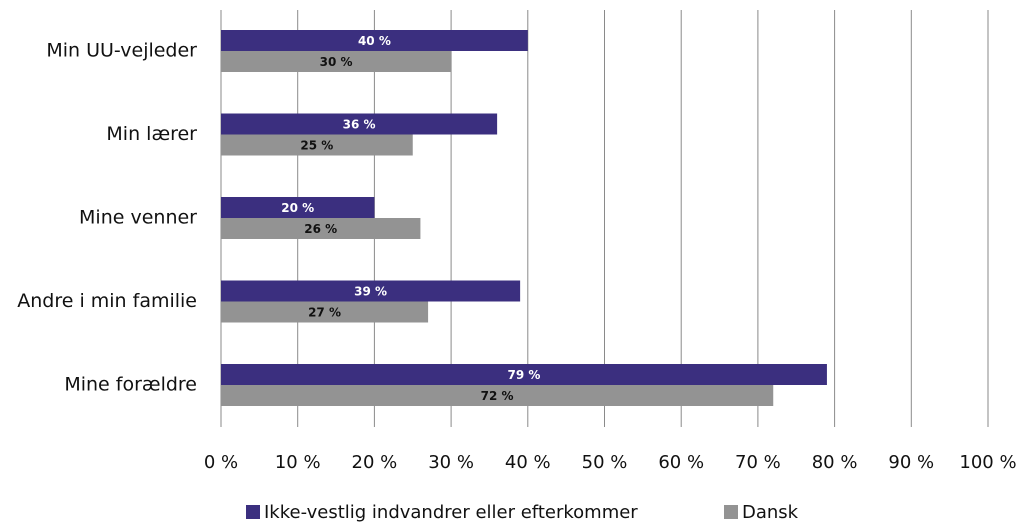  Describe the element at coordinates (987, 462) in the screenshot. I see `x-tick-label: 100 %` at that location.